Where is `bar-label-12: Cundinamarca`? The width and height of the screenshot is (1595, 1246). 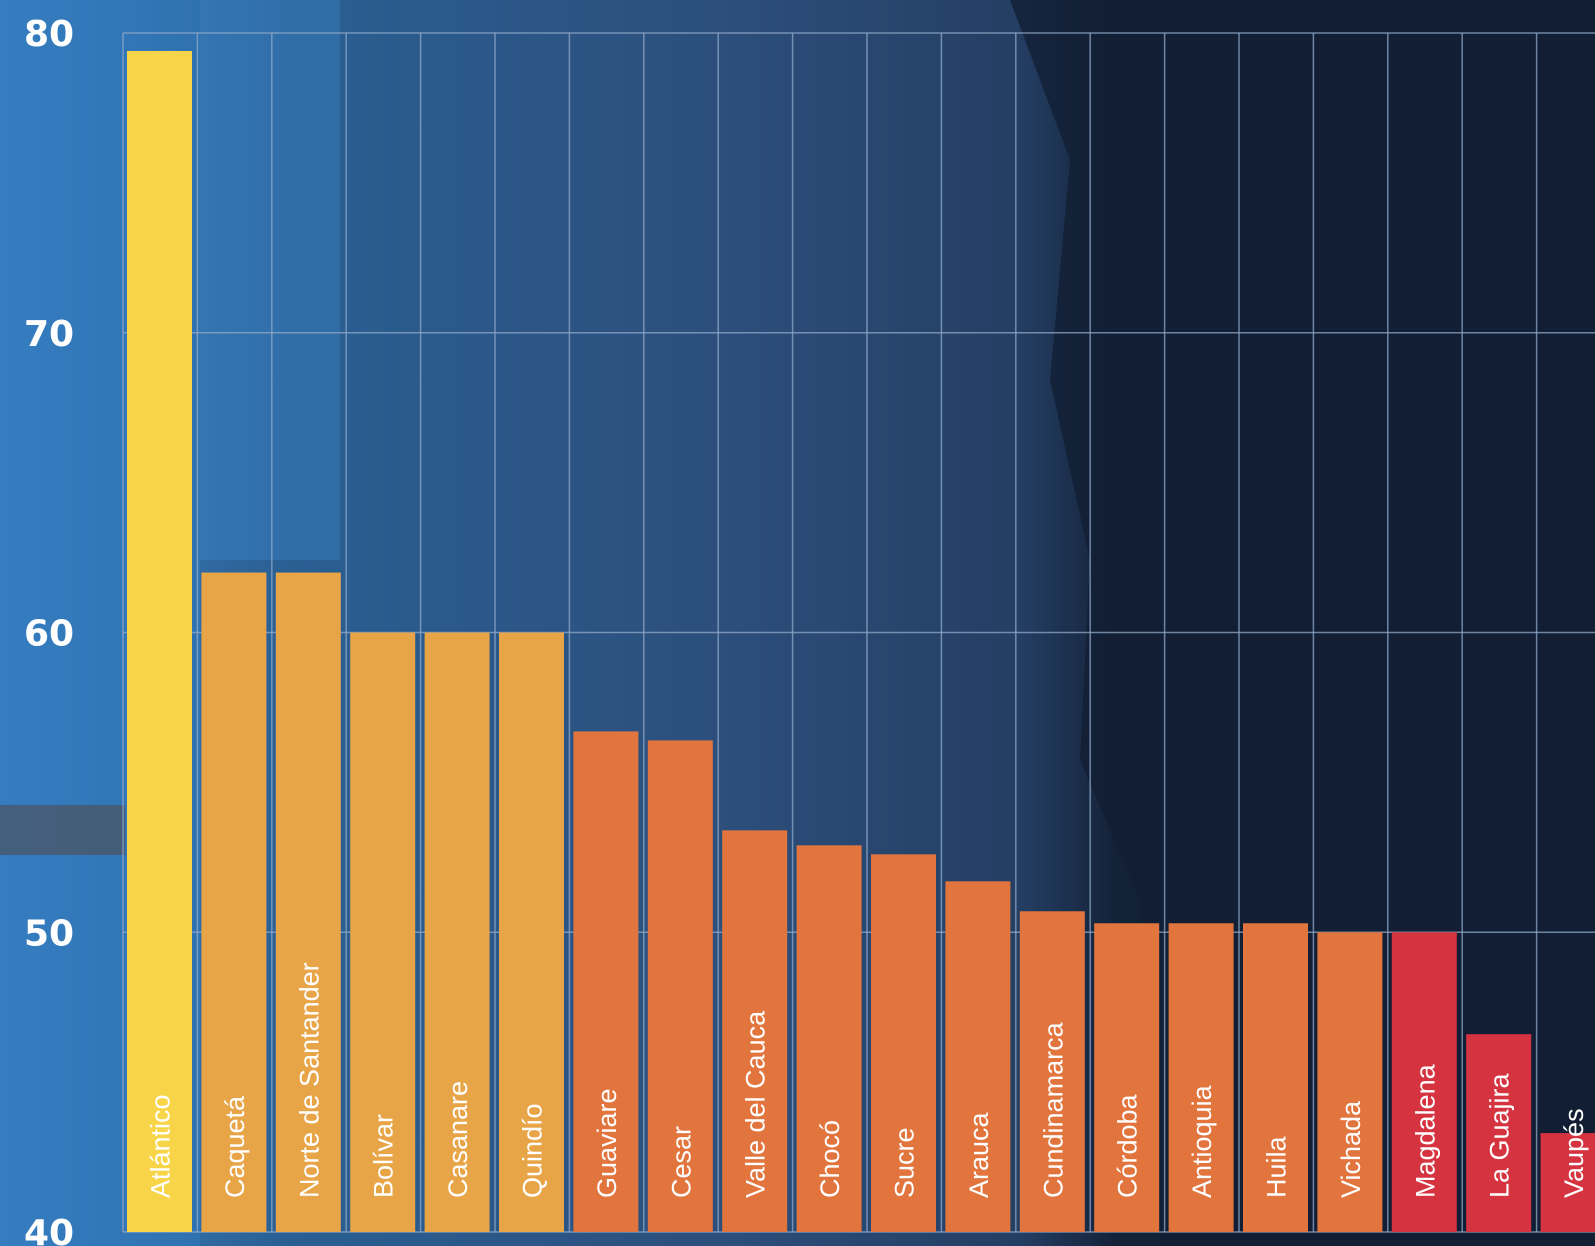
bar-label-12: Cundinamarca is located at coordinates (1053, 1109).